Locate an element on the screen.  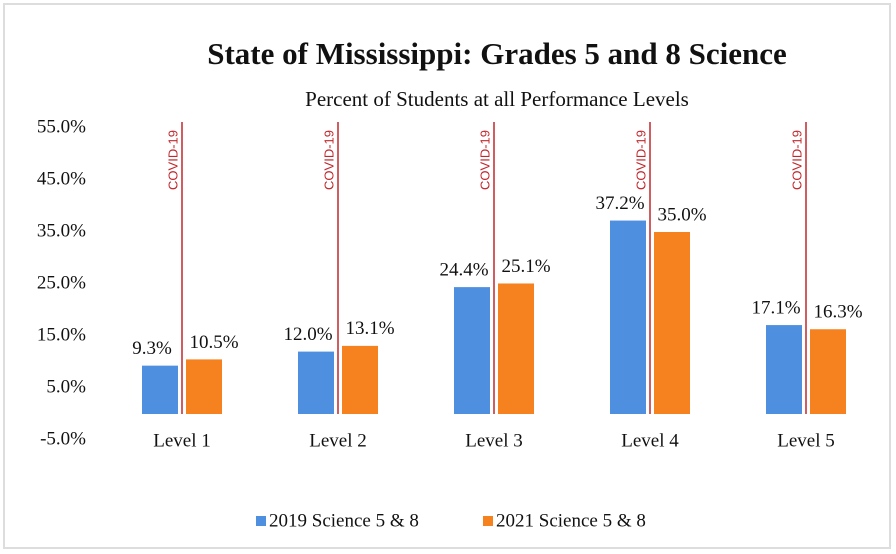
x-tick-label: Level 3 is located at coordinates (494, 440).